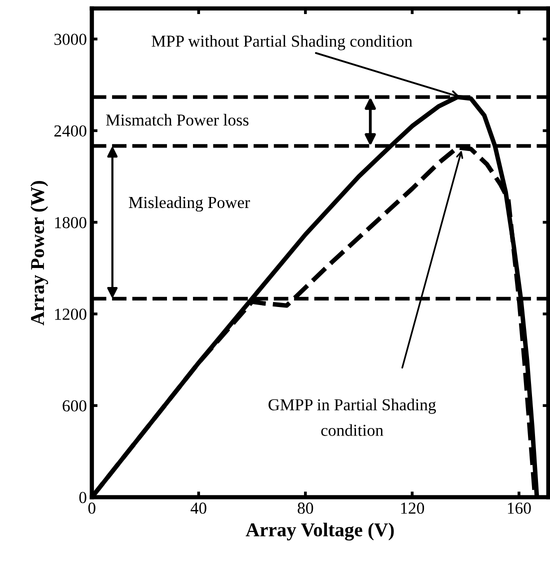  Describe the element at coordinates (177, 120) in the screenshot. I see `annotation: Mismatch Power loss` at that location.